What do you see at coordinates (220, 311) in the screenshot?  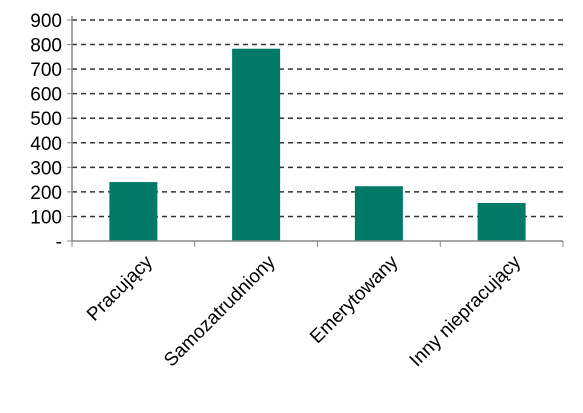 I see `category-label: Samozatrudniony` at bounding box center [220, 311].